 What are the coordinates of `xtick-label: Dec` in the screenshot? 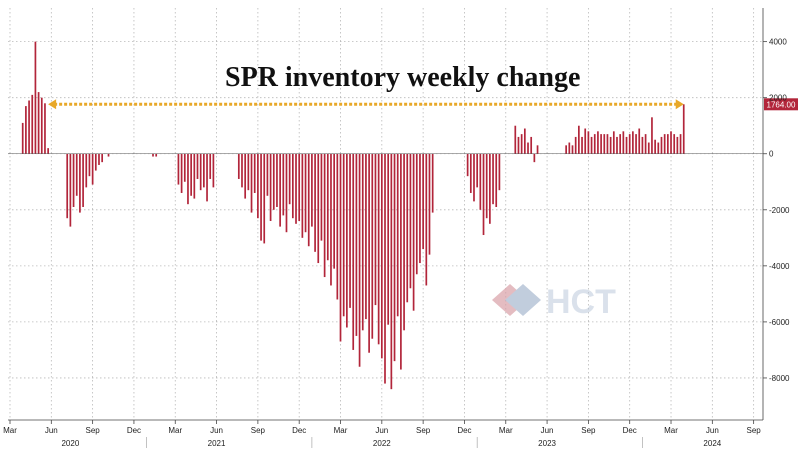 It's located at (464, 430).